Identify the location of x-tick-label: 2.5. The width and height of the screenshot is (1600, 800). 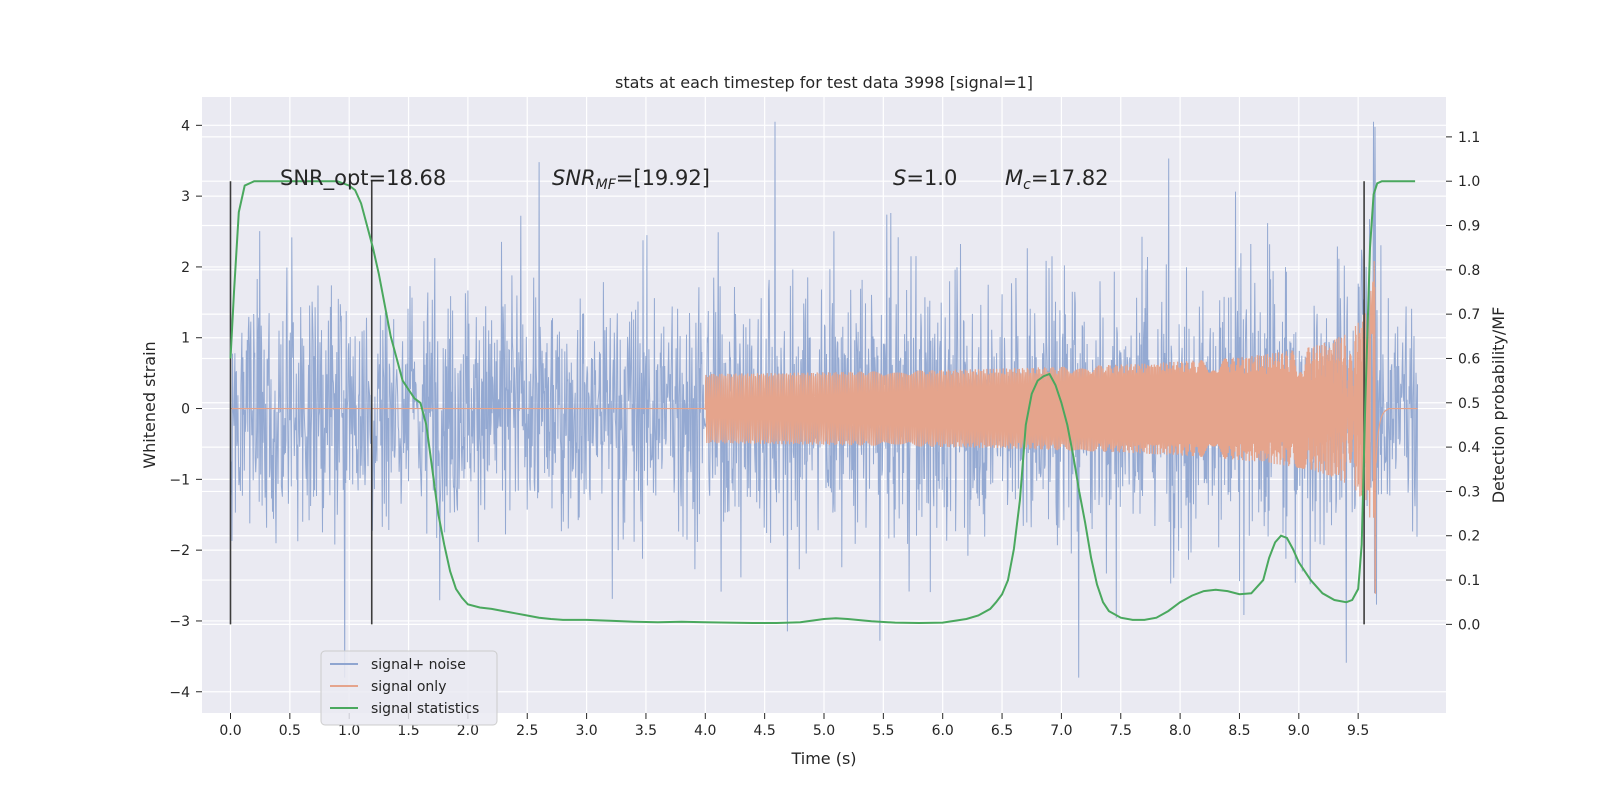
(527, 731).